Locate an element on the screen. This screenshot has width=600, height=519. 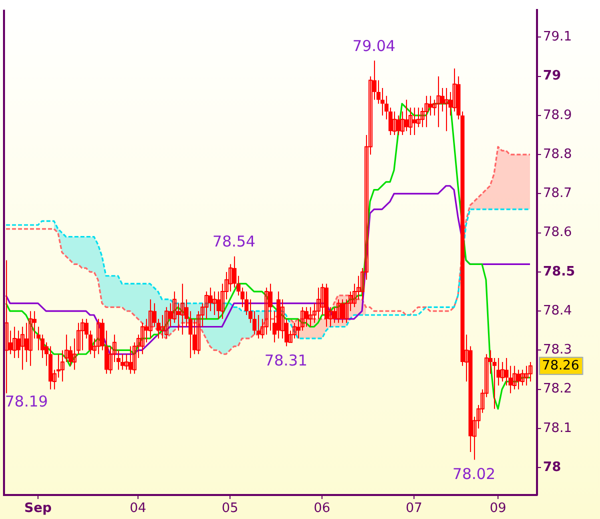
annotation: 78.02 is located at coordinates (474, 474).